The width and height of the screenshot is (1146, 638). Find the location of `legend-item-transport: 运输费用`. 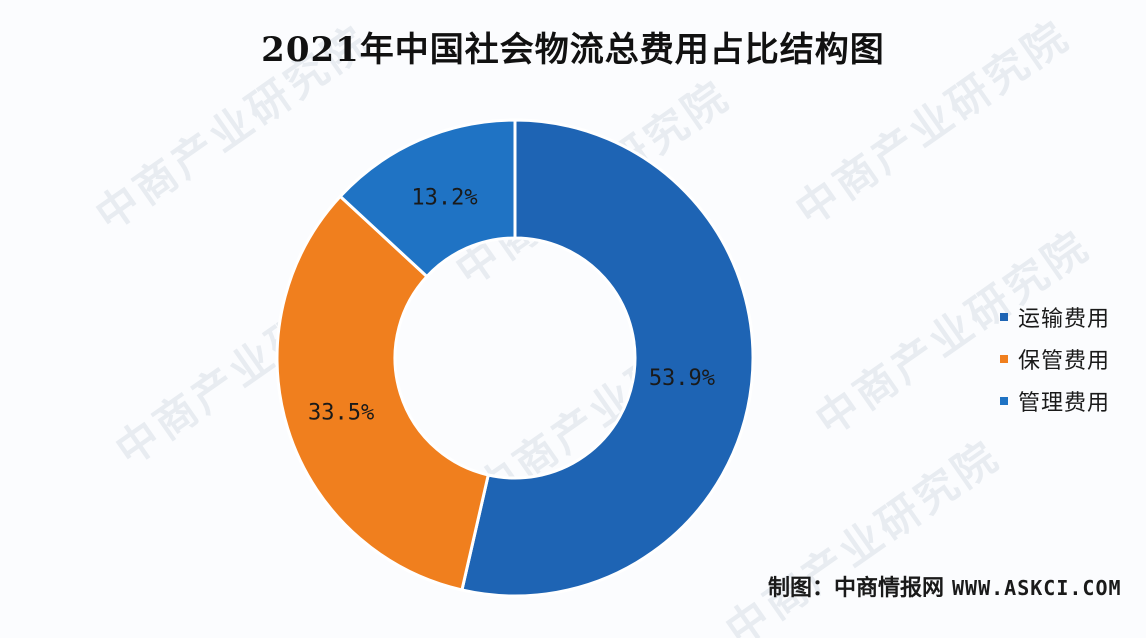

legend-item-transport: 运输费用 is located at coordinates (1055, 317).